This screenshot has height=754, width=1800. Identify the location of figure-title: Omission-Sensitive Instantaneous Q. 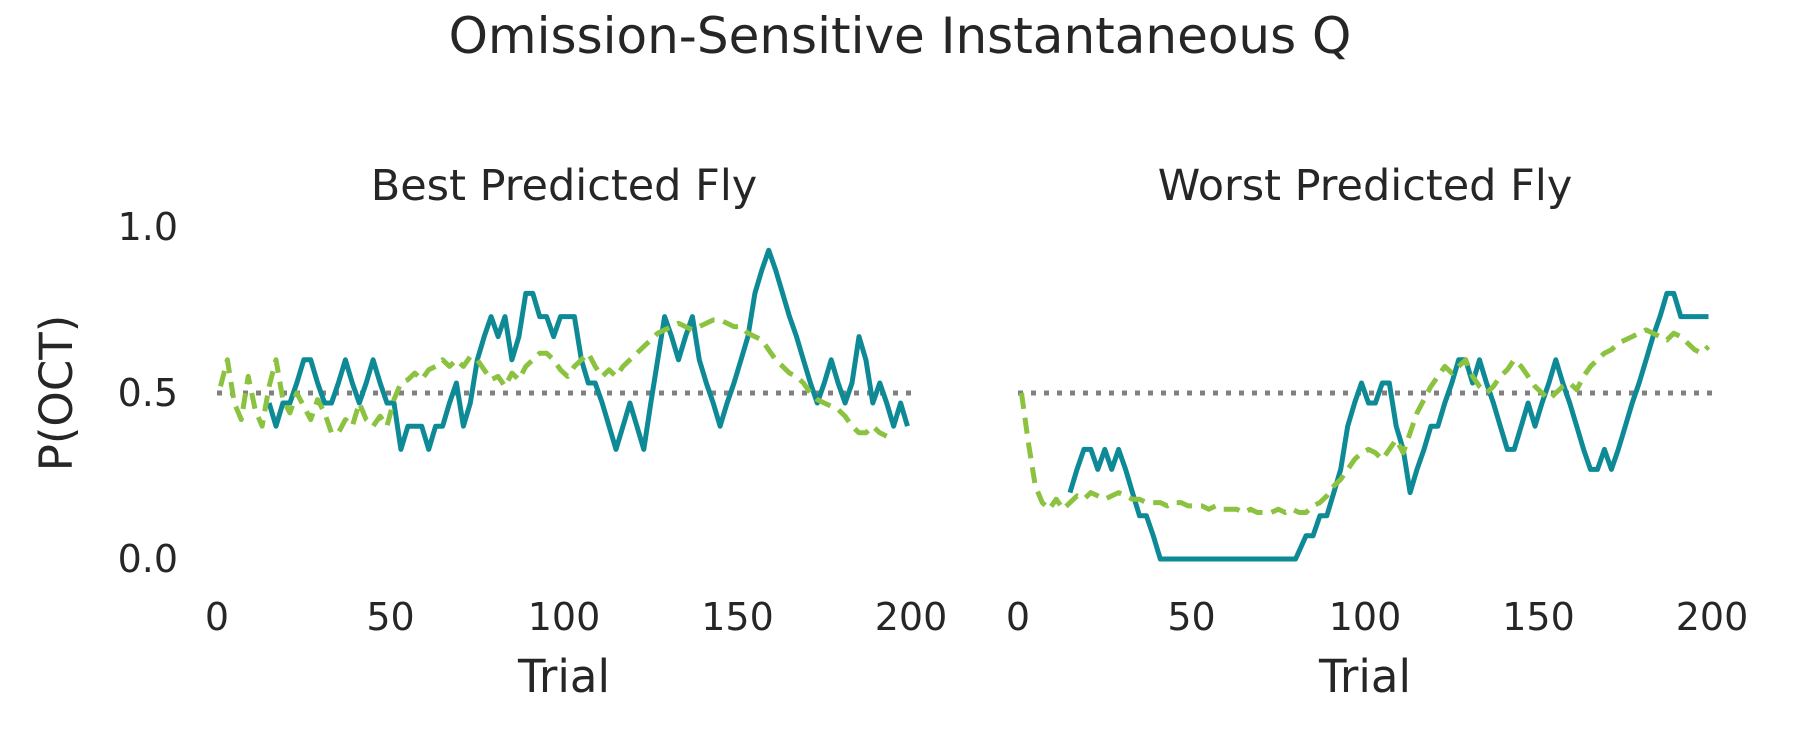
(900, 36).